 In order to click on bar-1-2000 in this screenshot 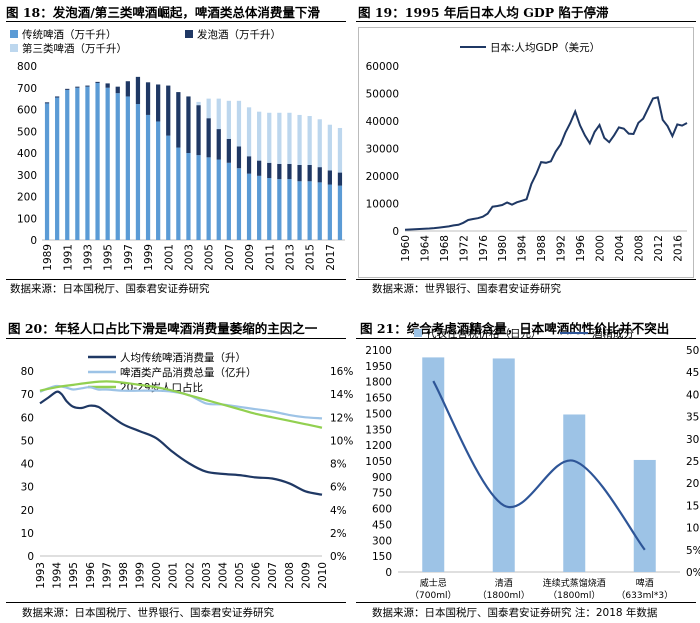, I will do `click(158, 103)`.